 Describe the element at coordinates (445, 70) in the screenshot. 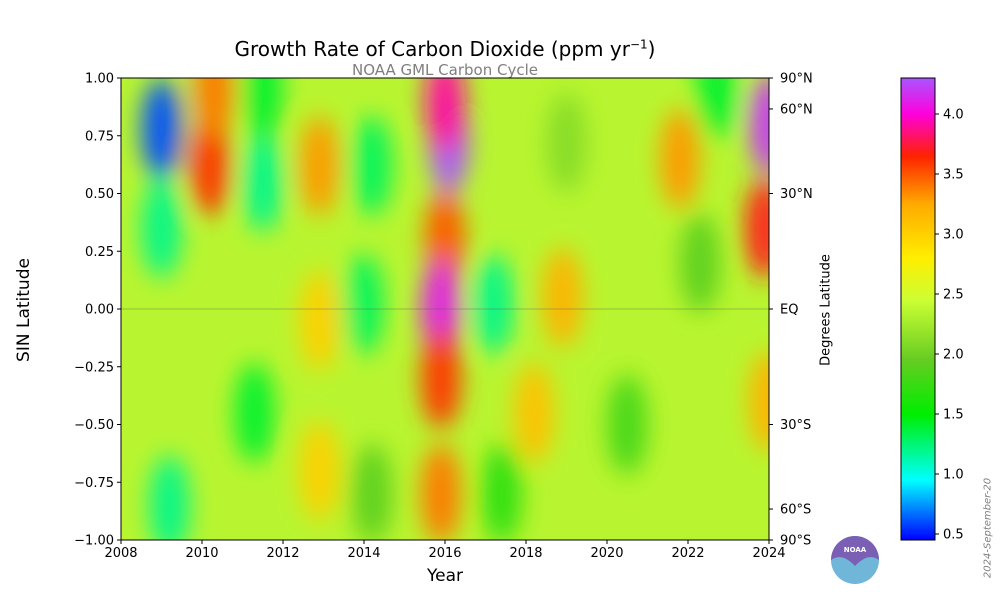

I see `chart-subtitle: NOAA GML Carbon Cycle` at that location.